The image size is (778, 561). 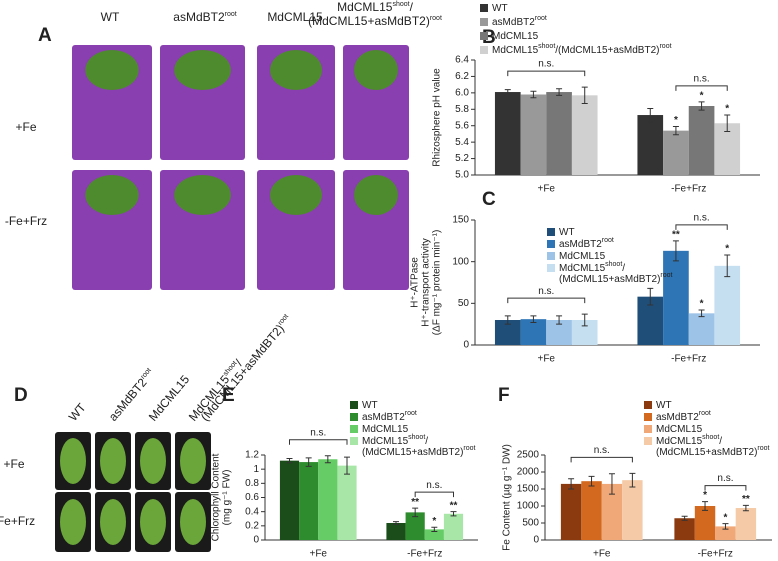 What do you see at coordinates (252, 483) in the screenshot?
I see `y-tick-label: 0.8` at bounding box center [252, 483].